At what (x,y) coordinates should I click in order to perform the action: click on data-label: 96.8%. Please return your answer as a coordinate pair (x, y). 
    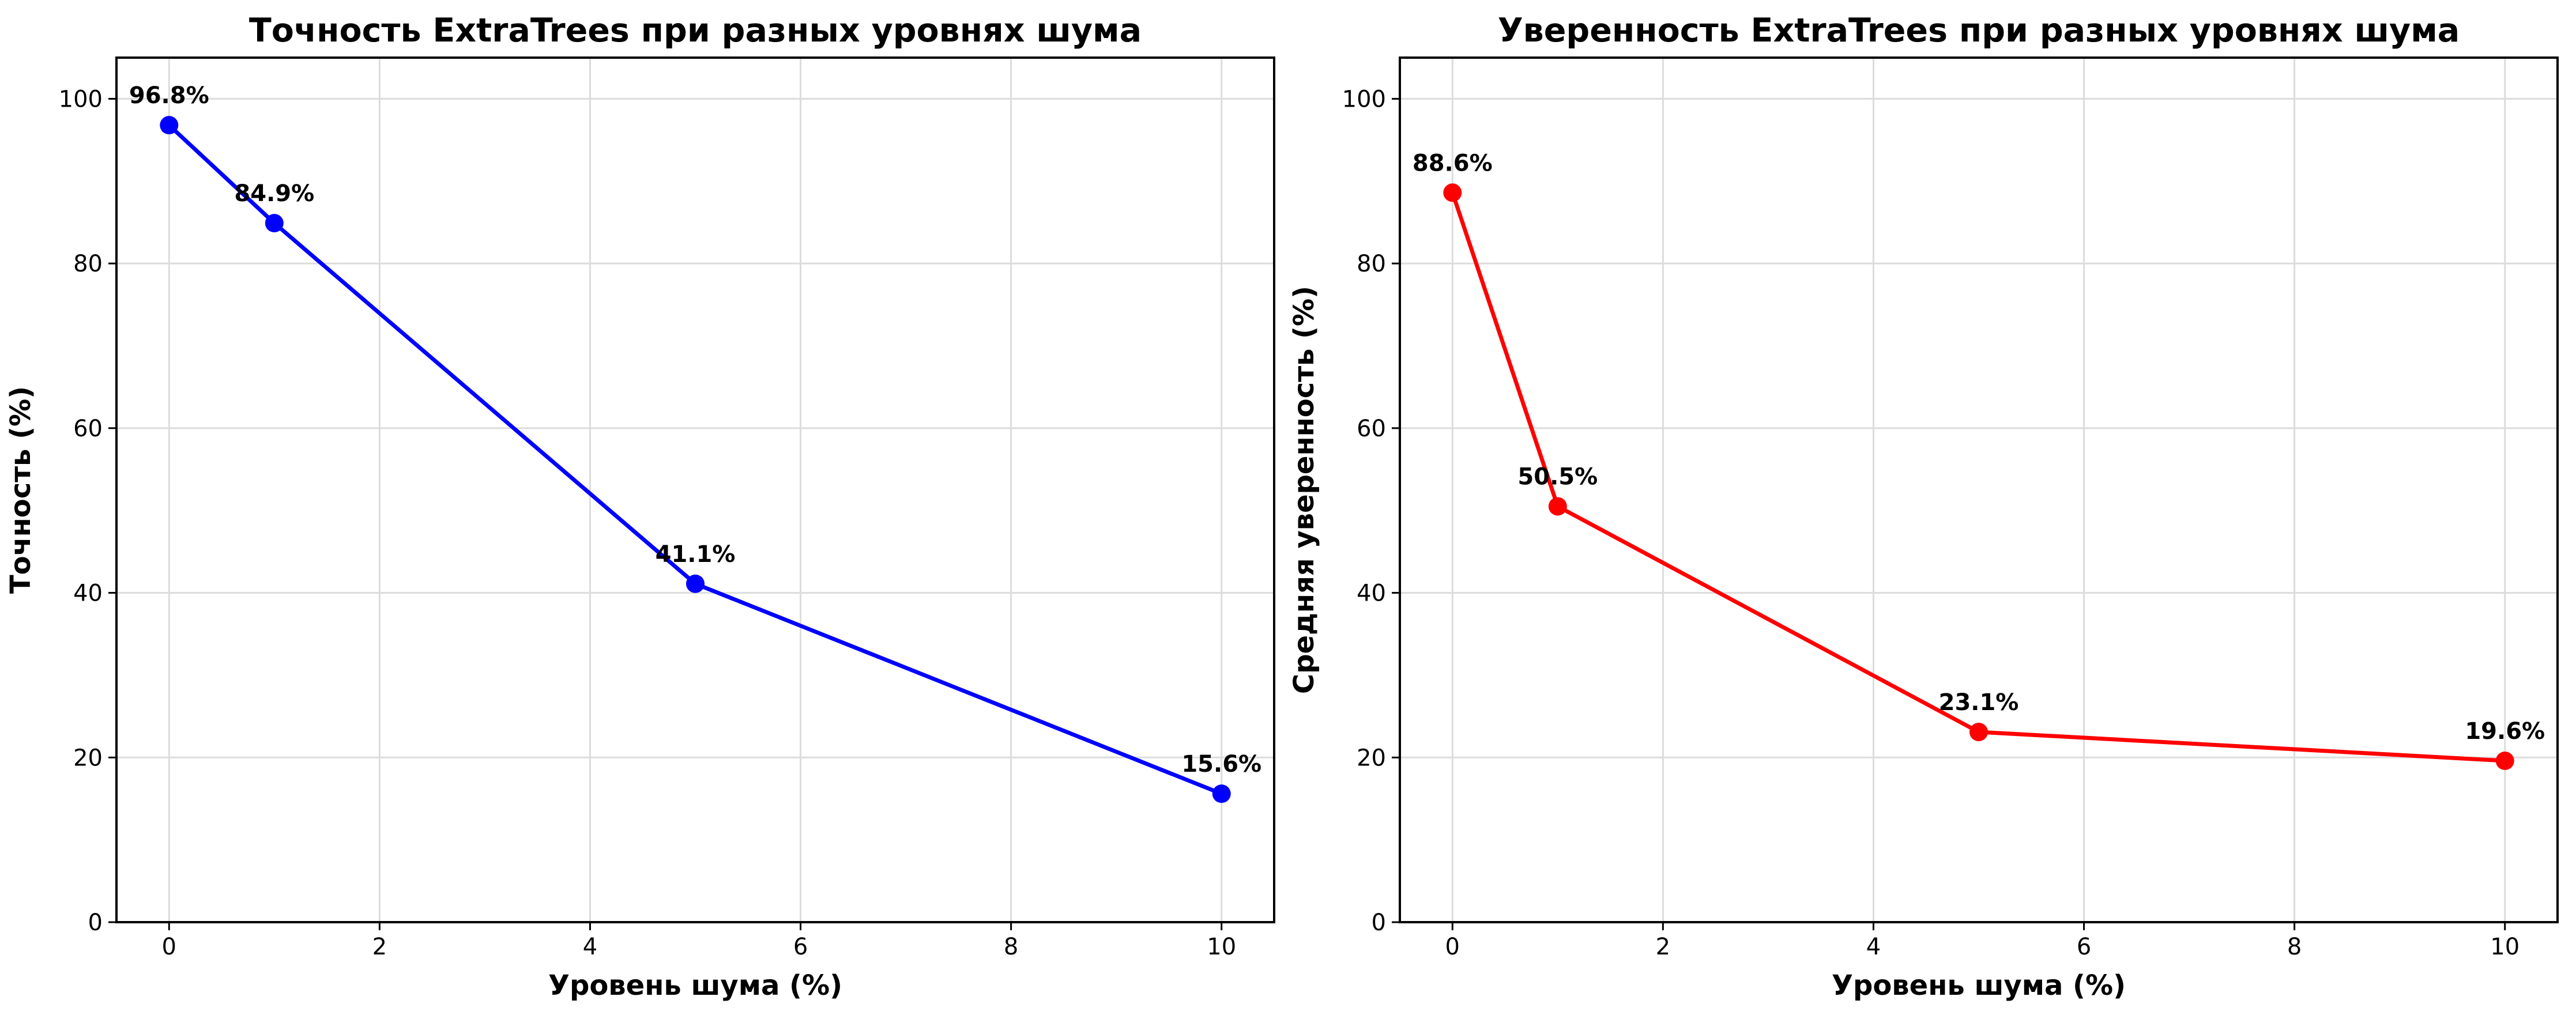
    Looking at the image, I should click on (169, 95).